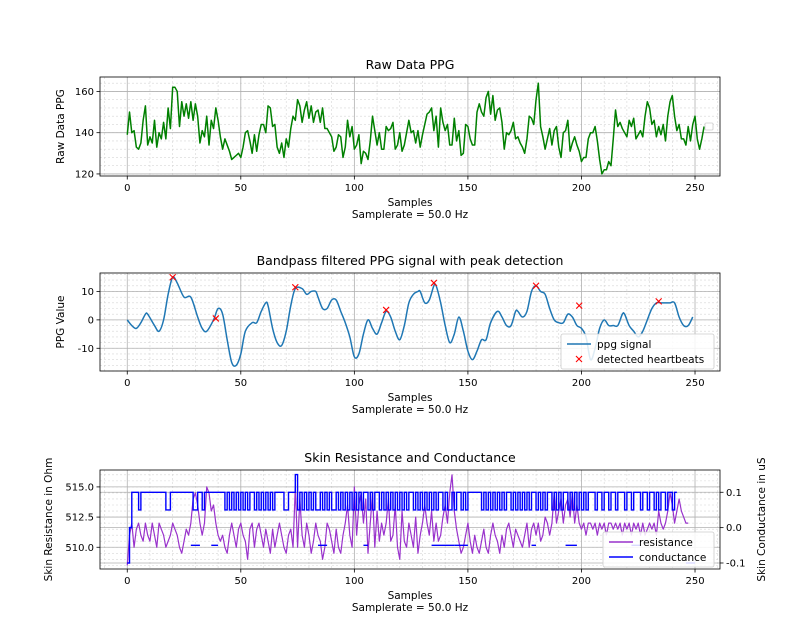 Image resolution: width=800 pixels, height=640 pixels. I want to click on legend-label-conductance: conductance, so click(672, 558).